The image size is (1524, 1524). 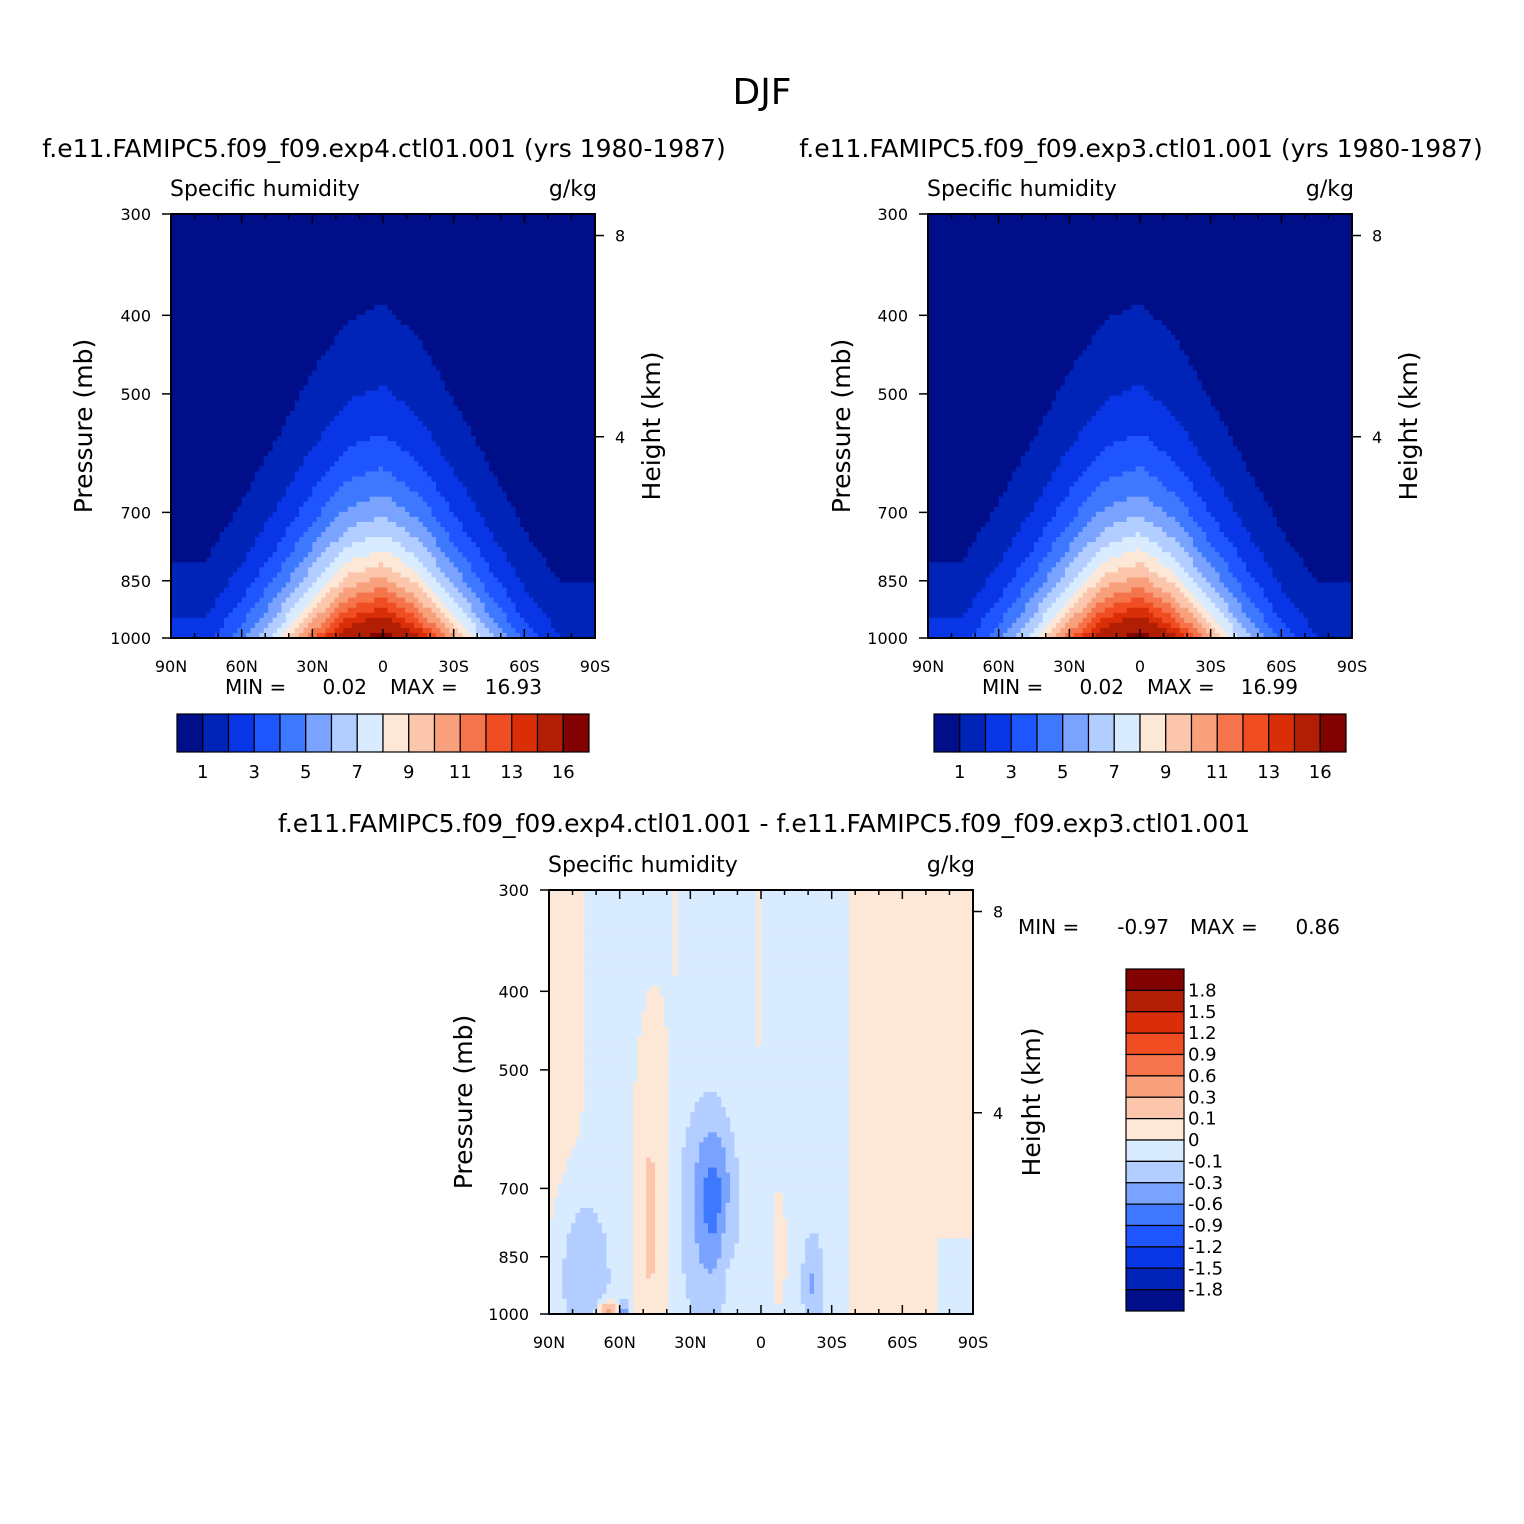 What do you see at coordinates (1317, 927) in the screenshot?
I see `max-value: 0.86` at bounding box center [1317, 927].